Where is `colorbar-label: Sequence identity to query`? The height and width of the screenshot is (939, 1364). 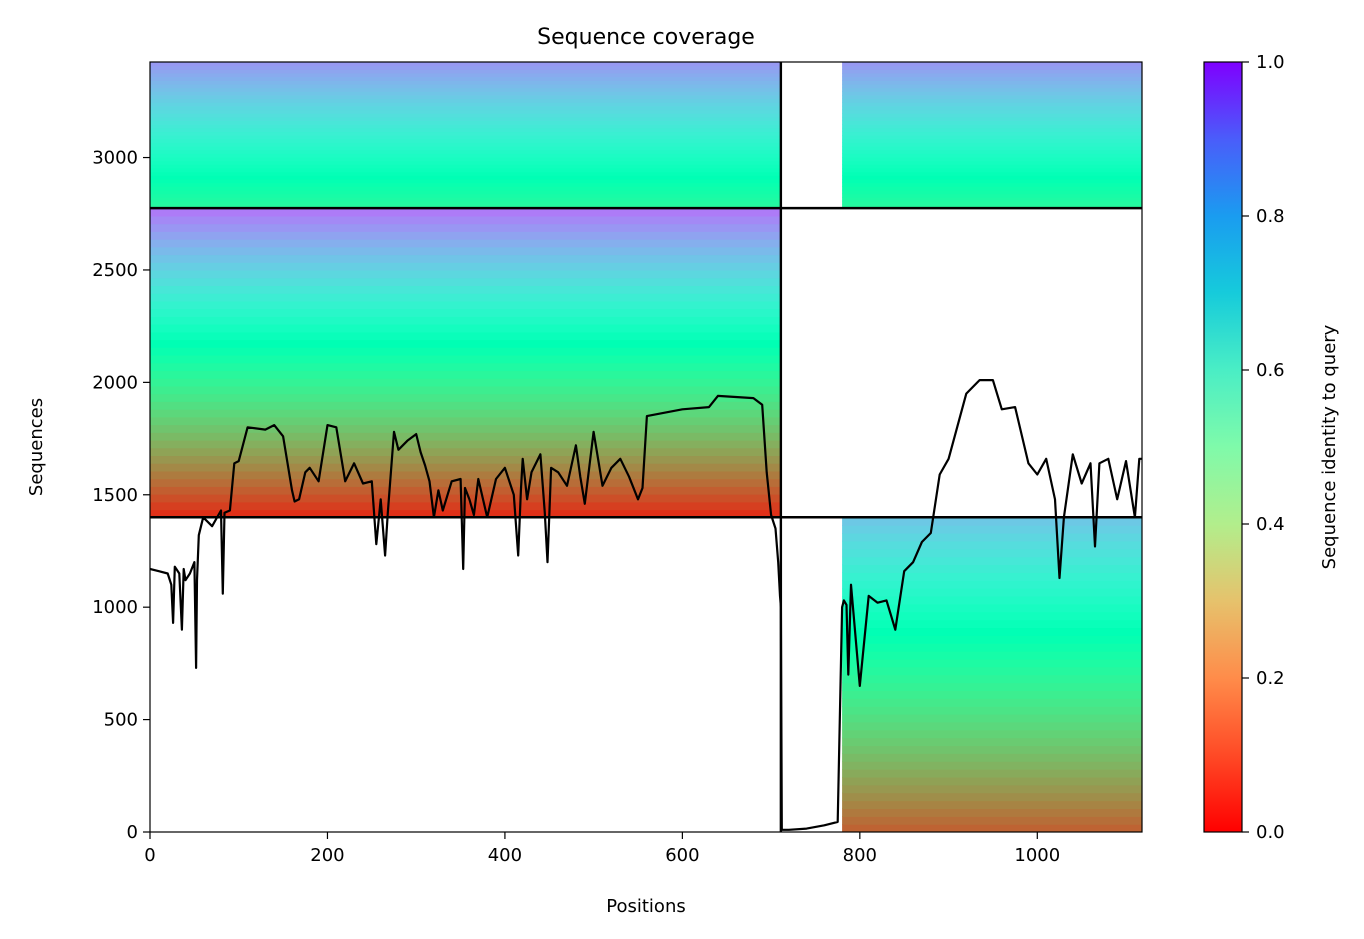 colorbar-label: Sequence identity to query is located at coordinates (1329, 446).